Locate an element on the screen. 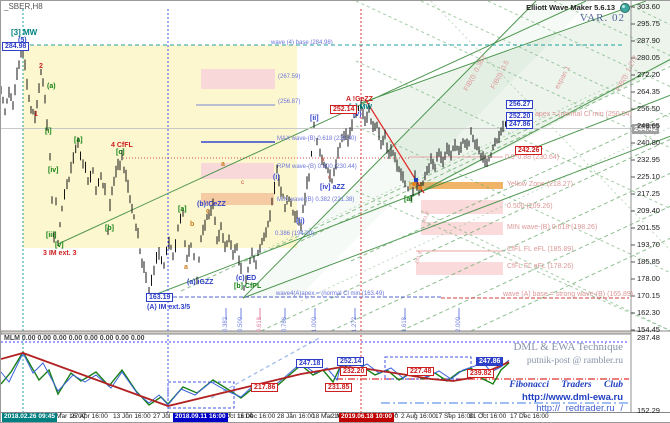 This screenshot has width=670, height=423. fib-time-label: 0.382 is located at coordinates (226, 324).